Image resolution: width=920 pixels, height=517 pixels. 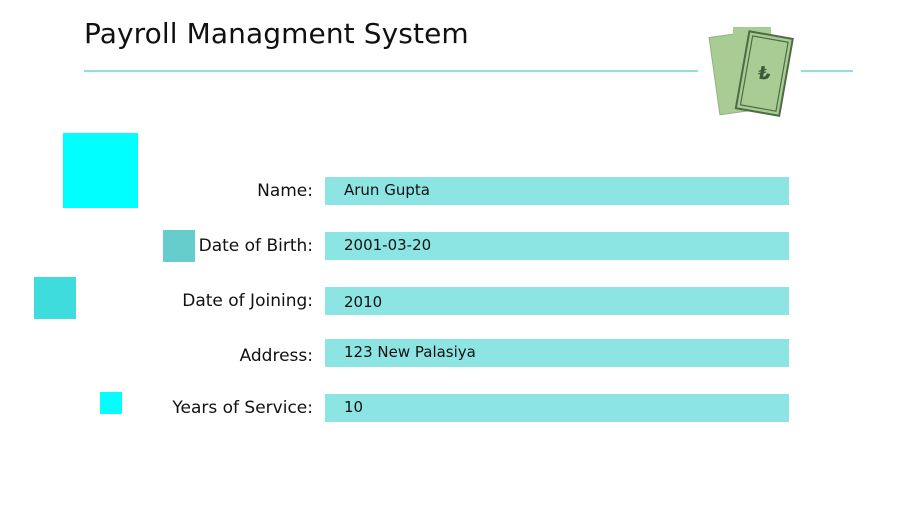 I want to click on date-of-joining-field: 2010, so click(x=557, y=301).